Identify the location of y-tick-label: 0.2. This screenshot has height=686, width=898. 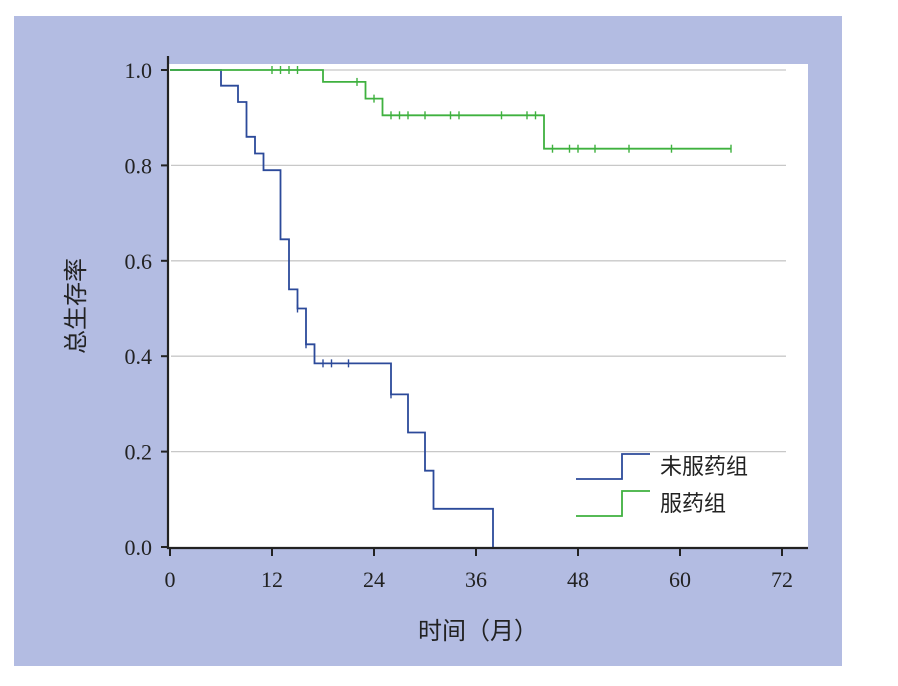
(139, 452).